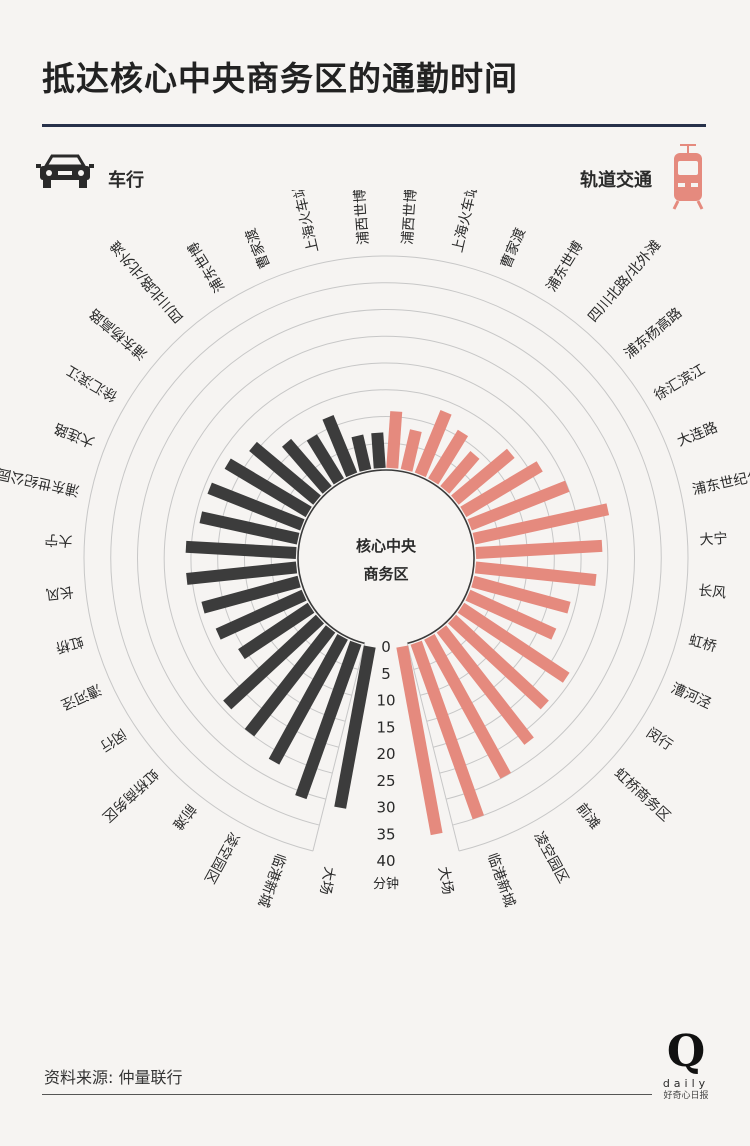 The width and height of the screenshot is (750, 1146). What do you see at coordinates (702, 644) in the screenshot?
I see `rail-category-11: 虹桥` at bounding box center [702, 644].